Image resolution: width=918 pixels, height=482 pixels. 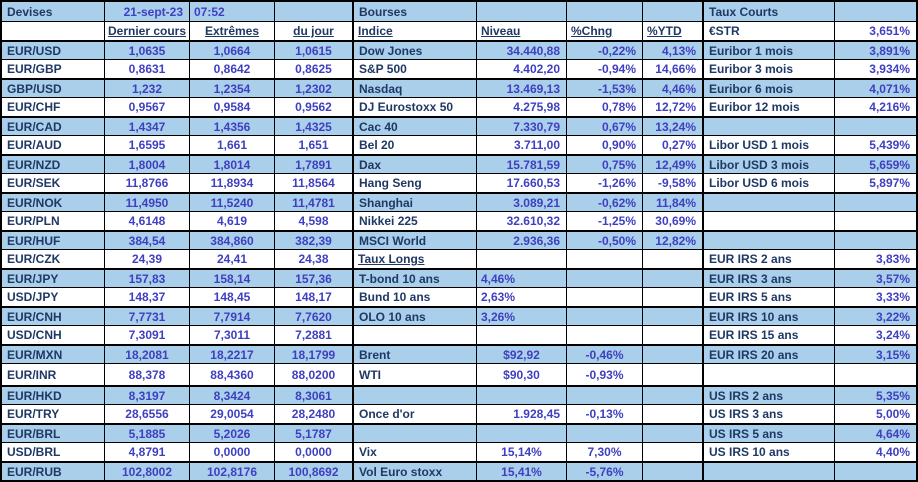 I want to click on value-cell: 18,2217, so click(x=232, y=353).